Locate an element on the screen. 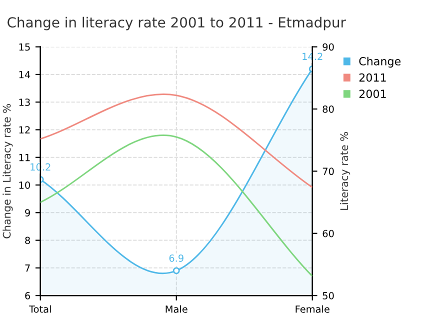 Image resolution: width=425 pixels, height=323 pixels. y2-tick-label: 80 is located at coordinates (328, 109).